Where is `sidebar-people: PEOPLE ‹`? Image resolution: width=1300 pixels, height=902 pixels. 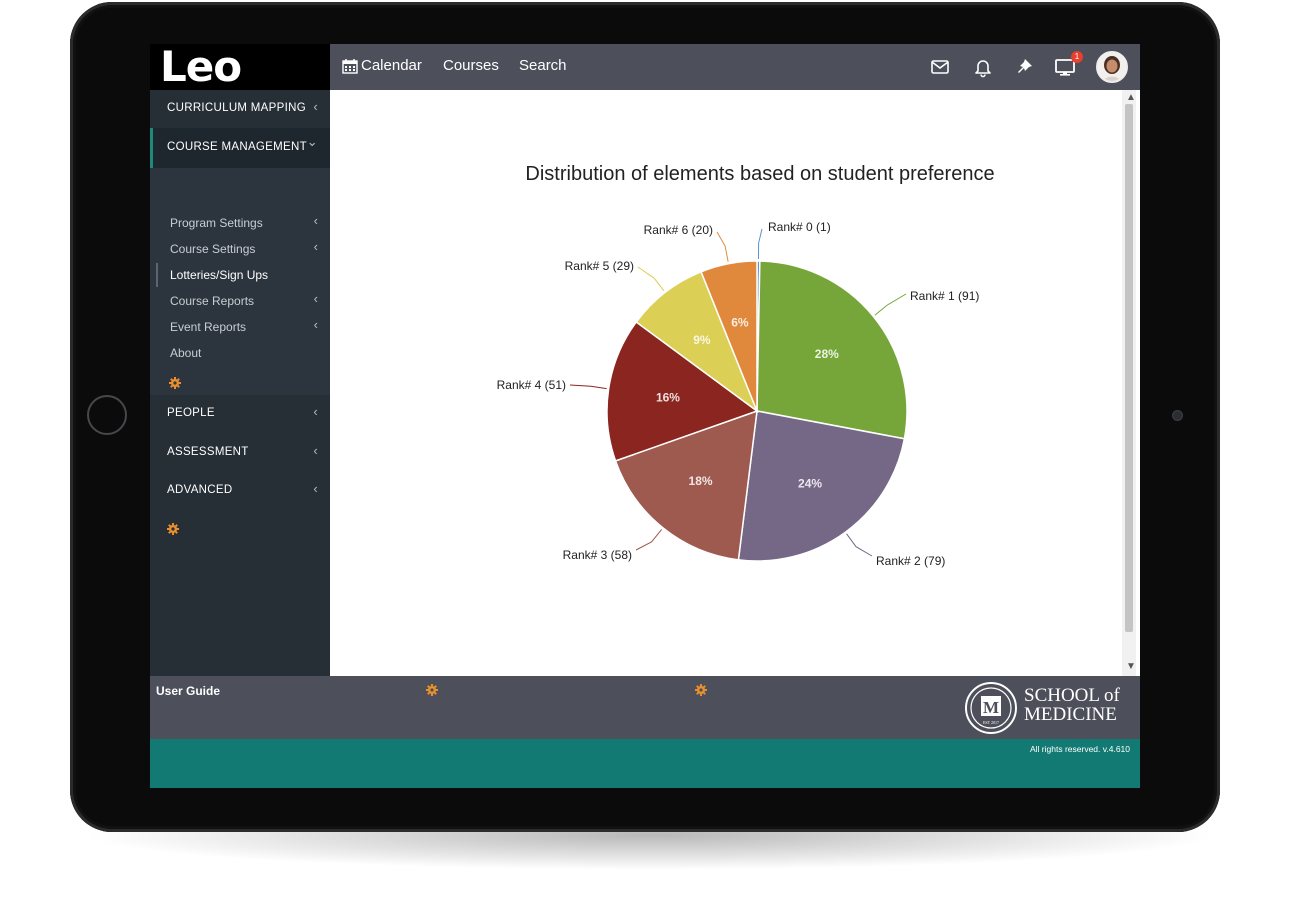 sidebar-people: PEOPLE ‹ is located at coordinates (240, 414).